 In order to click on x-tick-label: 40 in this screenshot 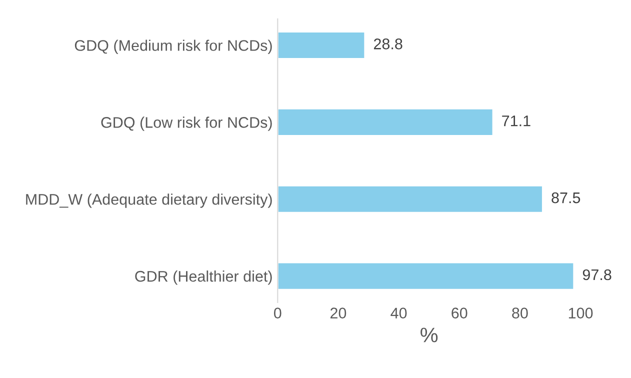, I will do `click(398, 313)`.